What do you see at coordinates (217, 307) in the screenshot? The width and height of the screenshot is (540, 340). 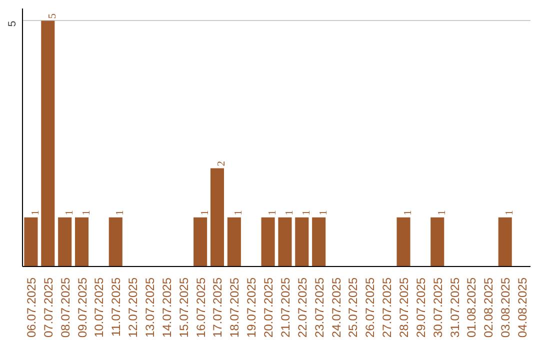 I see `x-tick-label: 17.07.2025` at bounding box center [217, 307].